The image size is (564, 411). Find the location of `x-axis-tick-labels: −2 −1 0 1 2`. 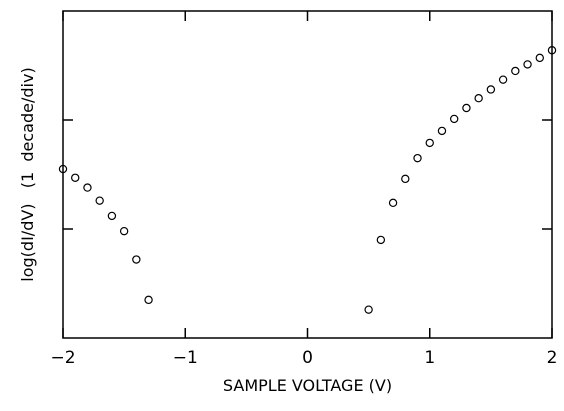

x-axis-tick-labels: −2 −1 0 1 2 is located at coordinates (303, 358).